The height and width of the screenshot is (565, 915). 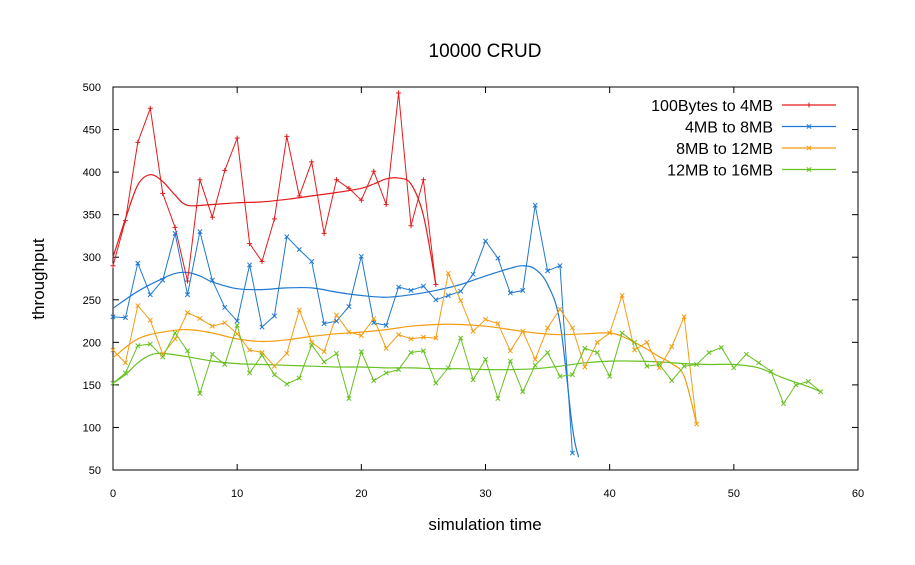 I want to click on y-tick-label: 250, so click(x=92, y=301).